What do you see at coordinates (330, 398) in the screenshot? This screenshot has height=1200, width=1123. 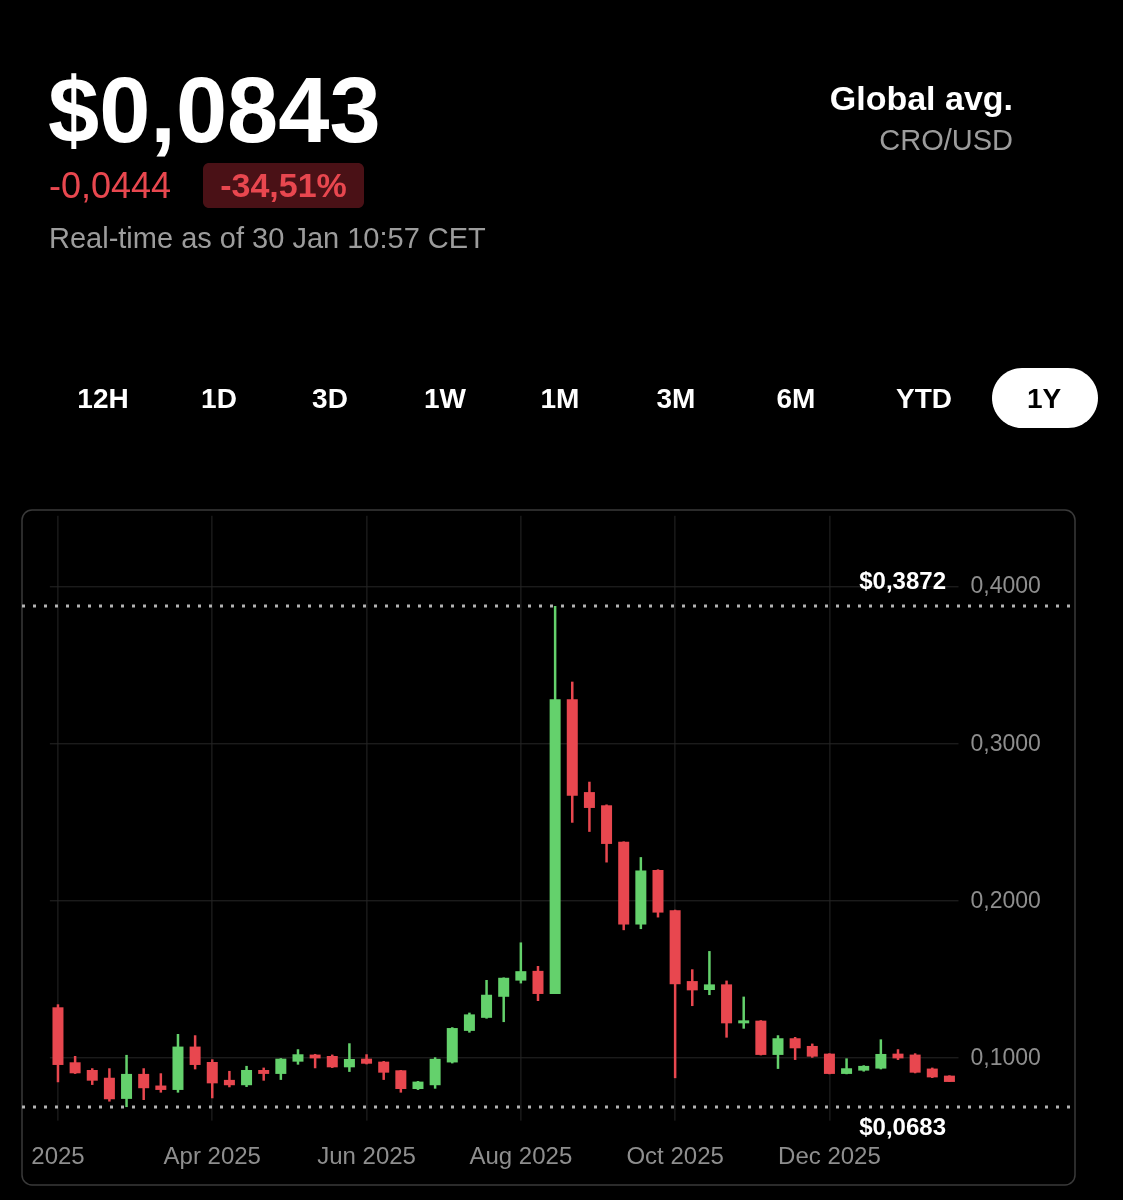 I see `text: 3D` at bounding box center [330, 398].